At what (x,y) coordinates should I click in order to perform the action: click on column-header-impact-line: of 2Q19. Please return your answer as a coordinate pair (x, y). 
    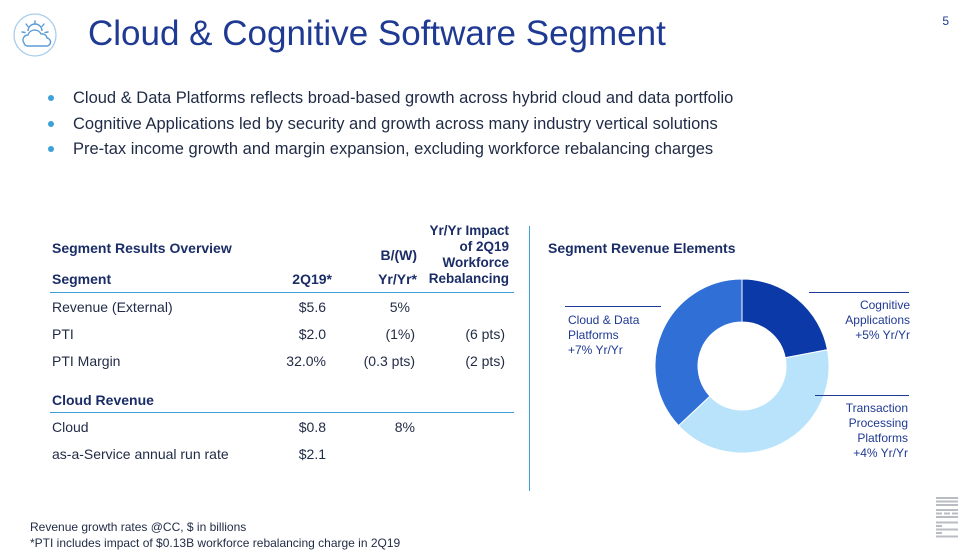
    Looking at the image, I should click on (484, 246).